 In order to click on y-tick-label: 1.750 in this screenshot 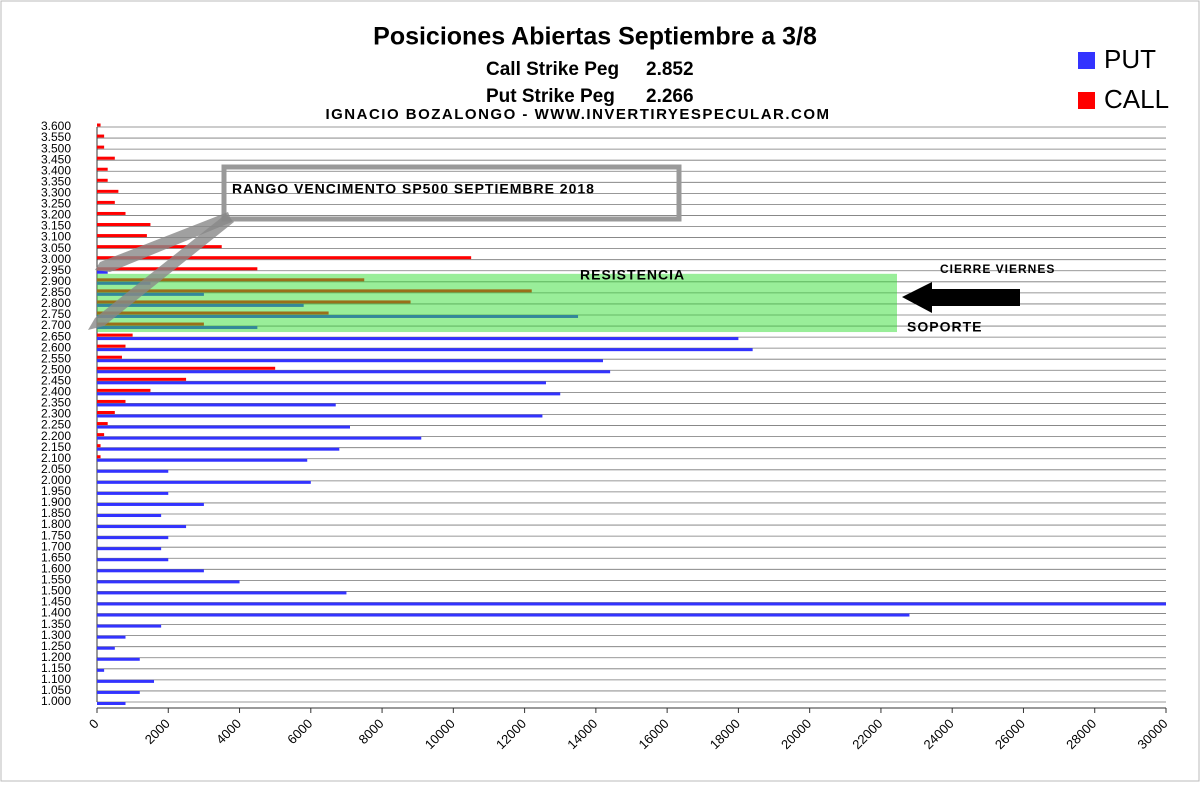, I will do `click(56, 535)`.